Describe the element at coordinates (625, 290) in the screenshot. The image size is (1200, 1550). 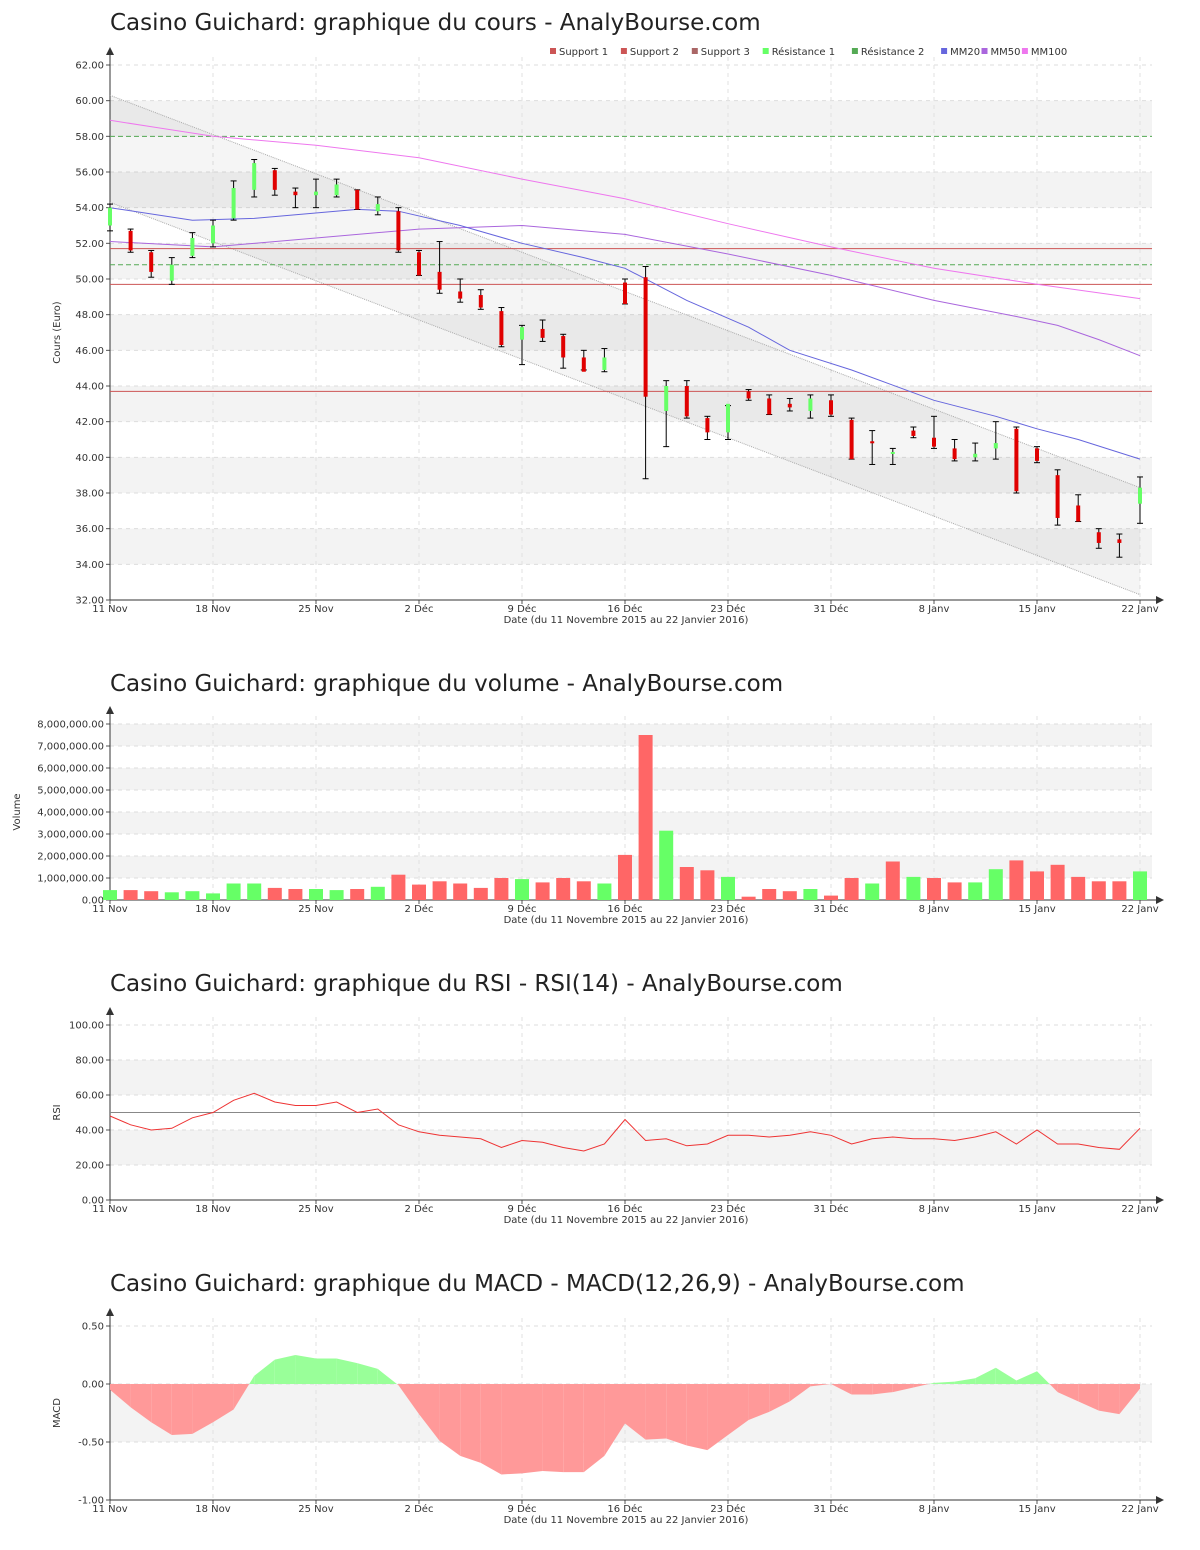
I see `mm50-line` at that location.